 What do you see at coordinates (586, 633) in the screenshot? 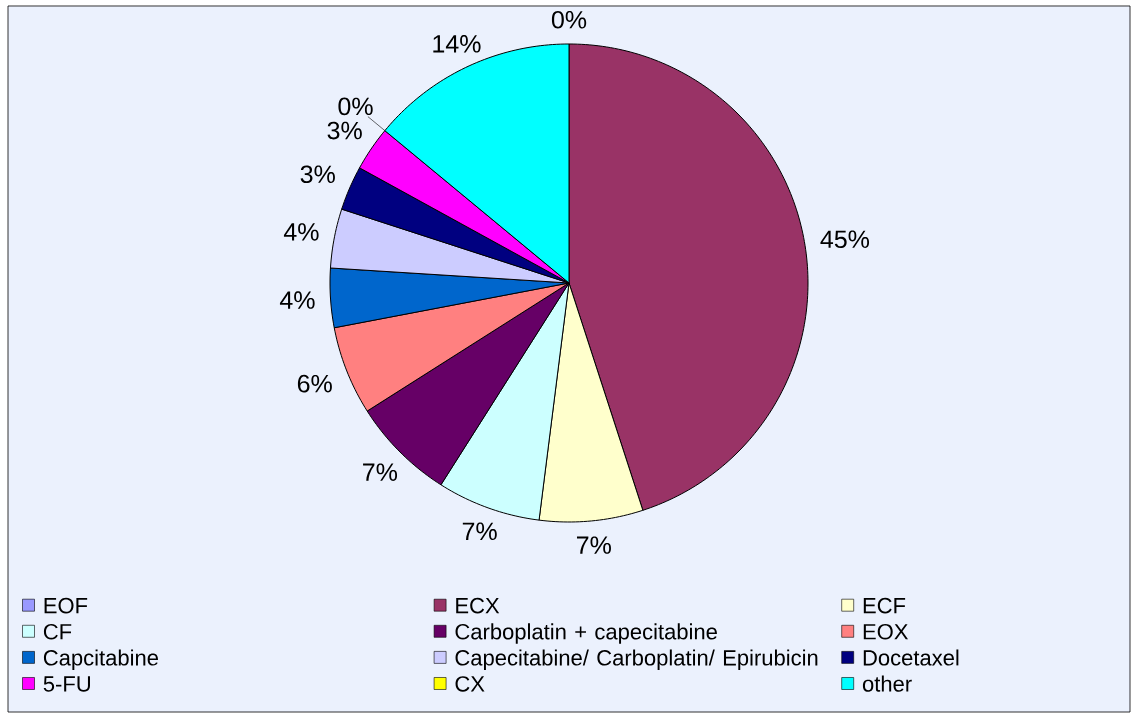
I see `legend-label: Carboplatin + capecitabine` at bounding box center [586, 633].